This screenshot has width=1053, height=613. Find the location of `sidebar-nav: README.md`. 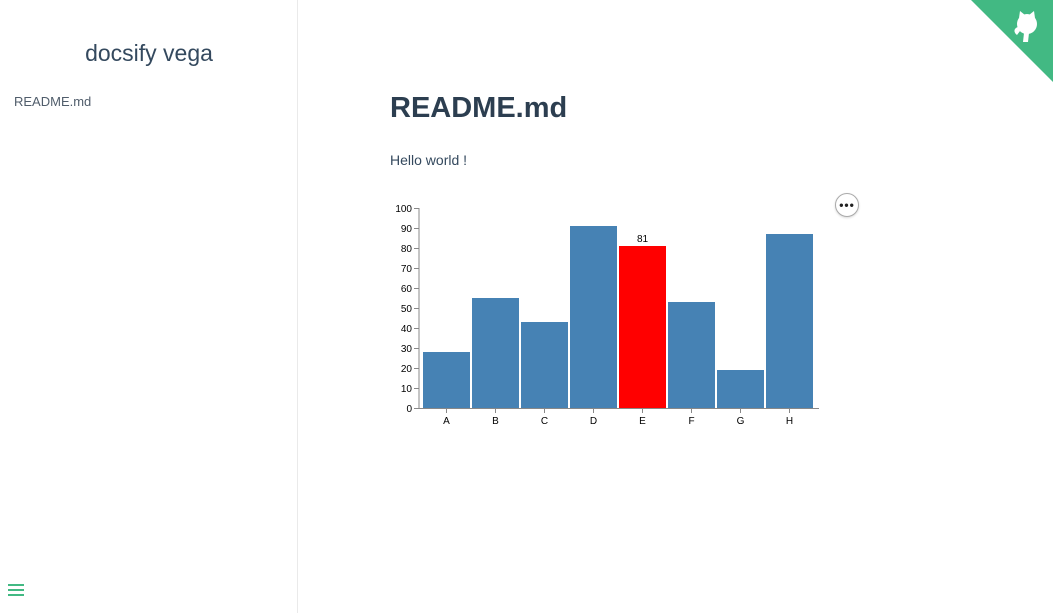

sidebar-nav: README.md is located at coordinates (52, 101).